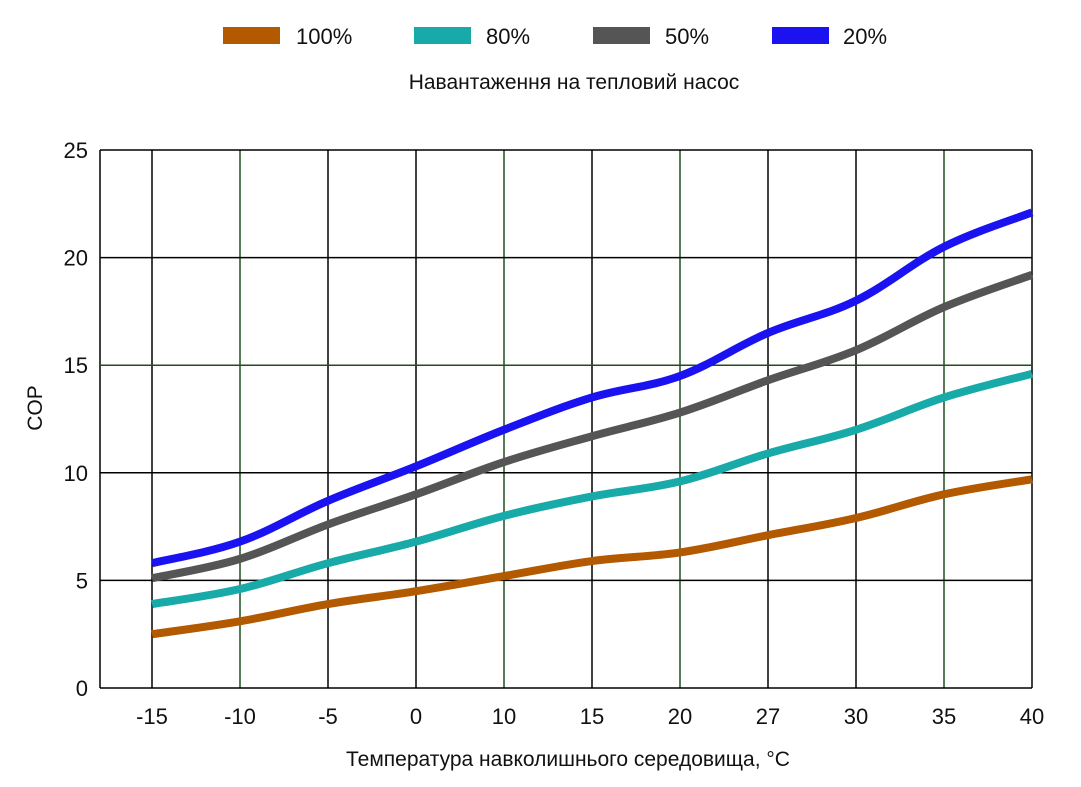 The image size is (1081, 787). Describe the element at coordinates (416, 716) in the screenshot. I see `x-tick-label: 0` at that location.